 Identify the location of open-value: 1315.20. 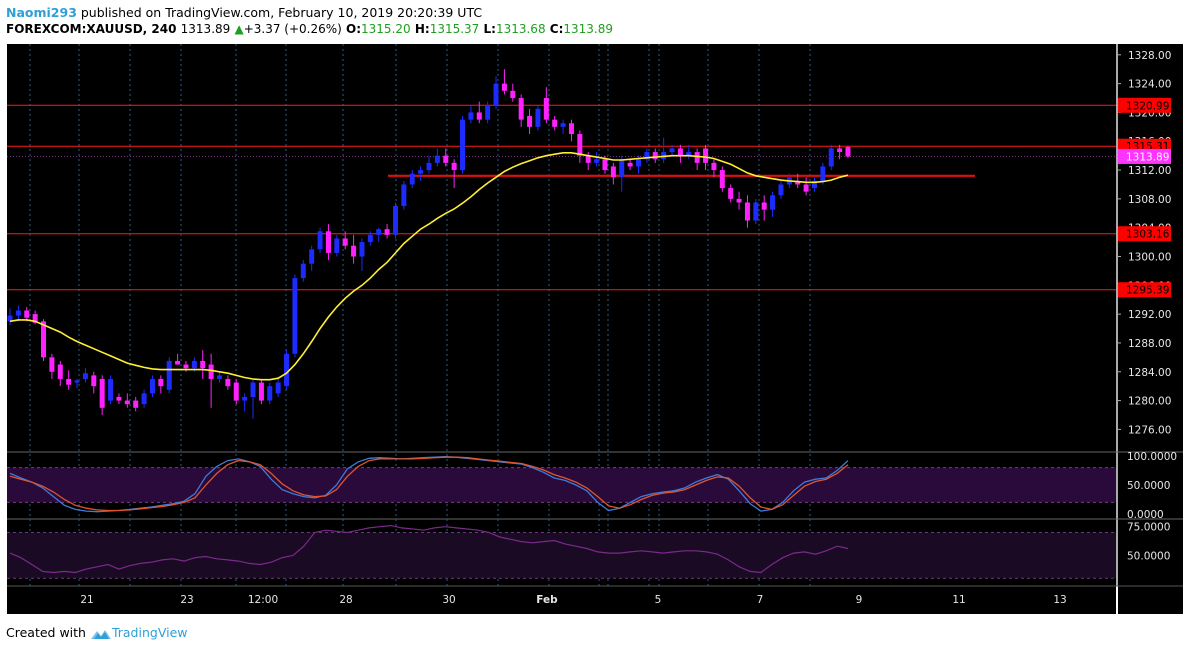
(386, 29).